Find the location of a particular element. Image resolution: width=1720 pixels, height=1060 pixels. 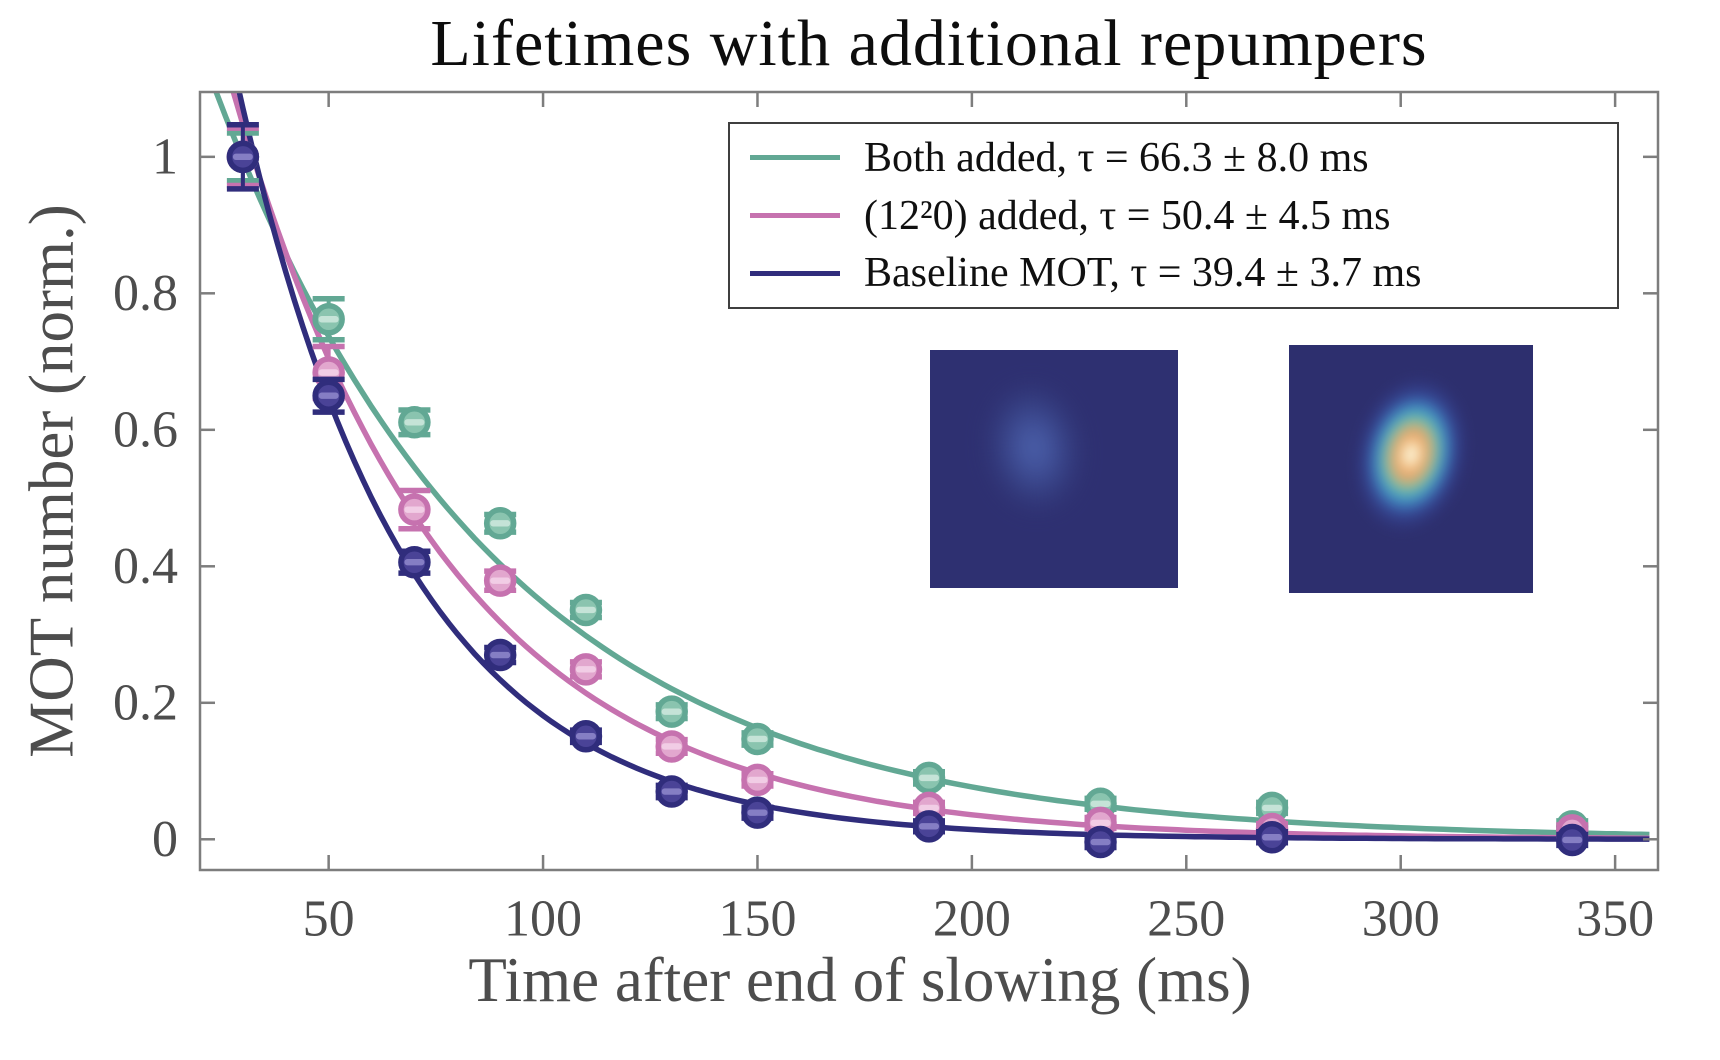

legend-entry-both-added: Both added, τ = 66.3 ± 8.0 ms is located at coordinates (1183, 158).